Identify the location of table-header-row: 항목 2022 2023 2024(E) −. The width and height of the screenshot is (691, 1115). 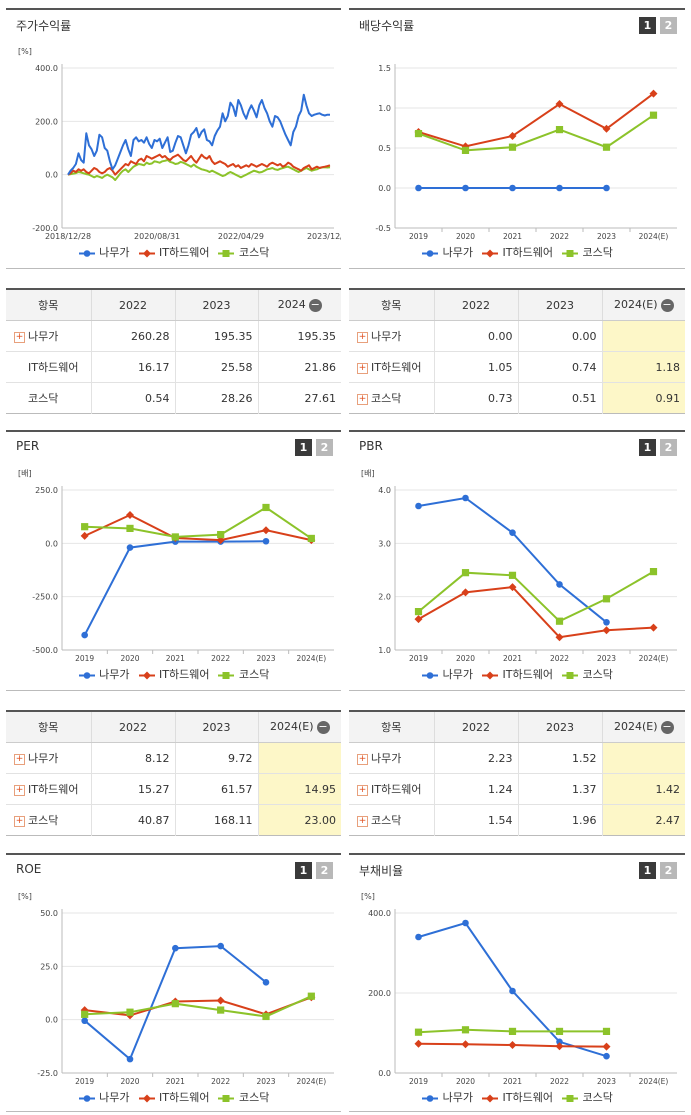
(517, 727).